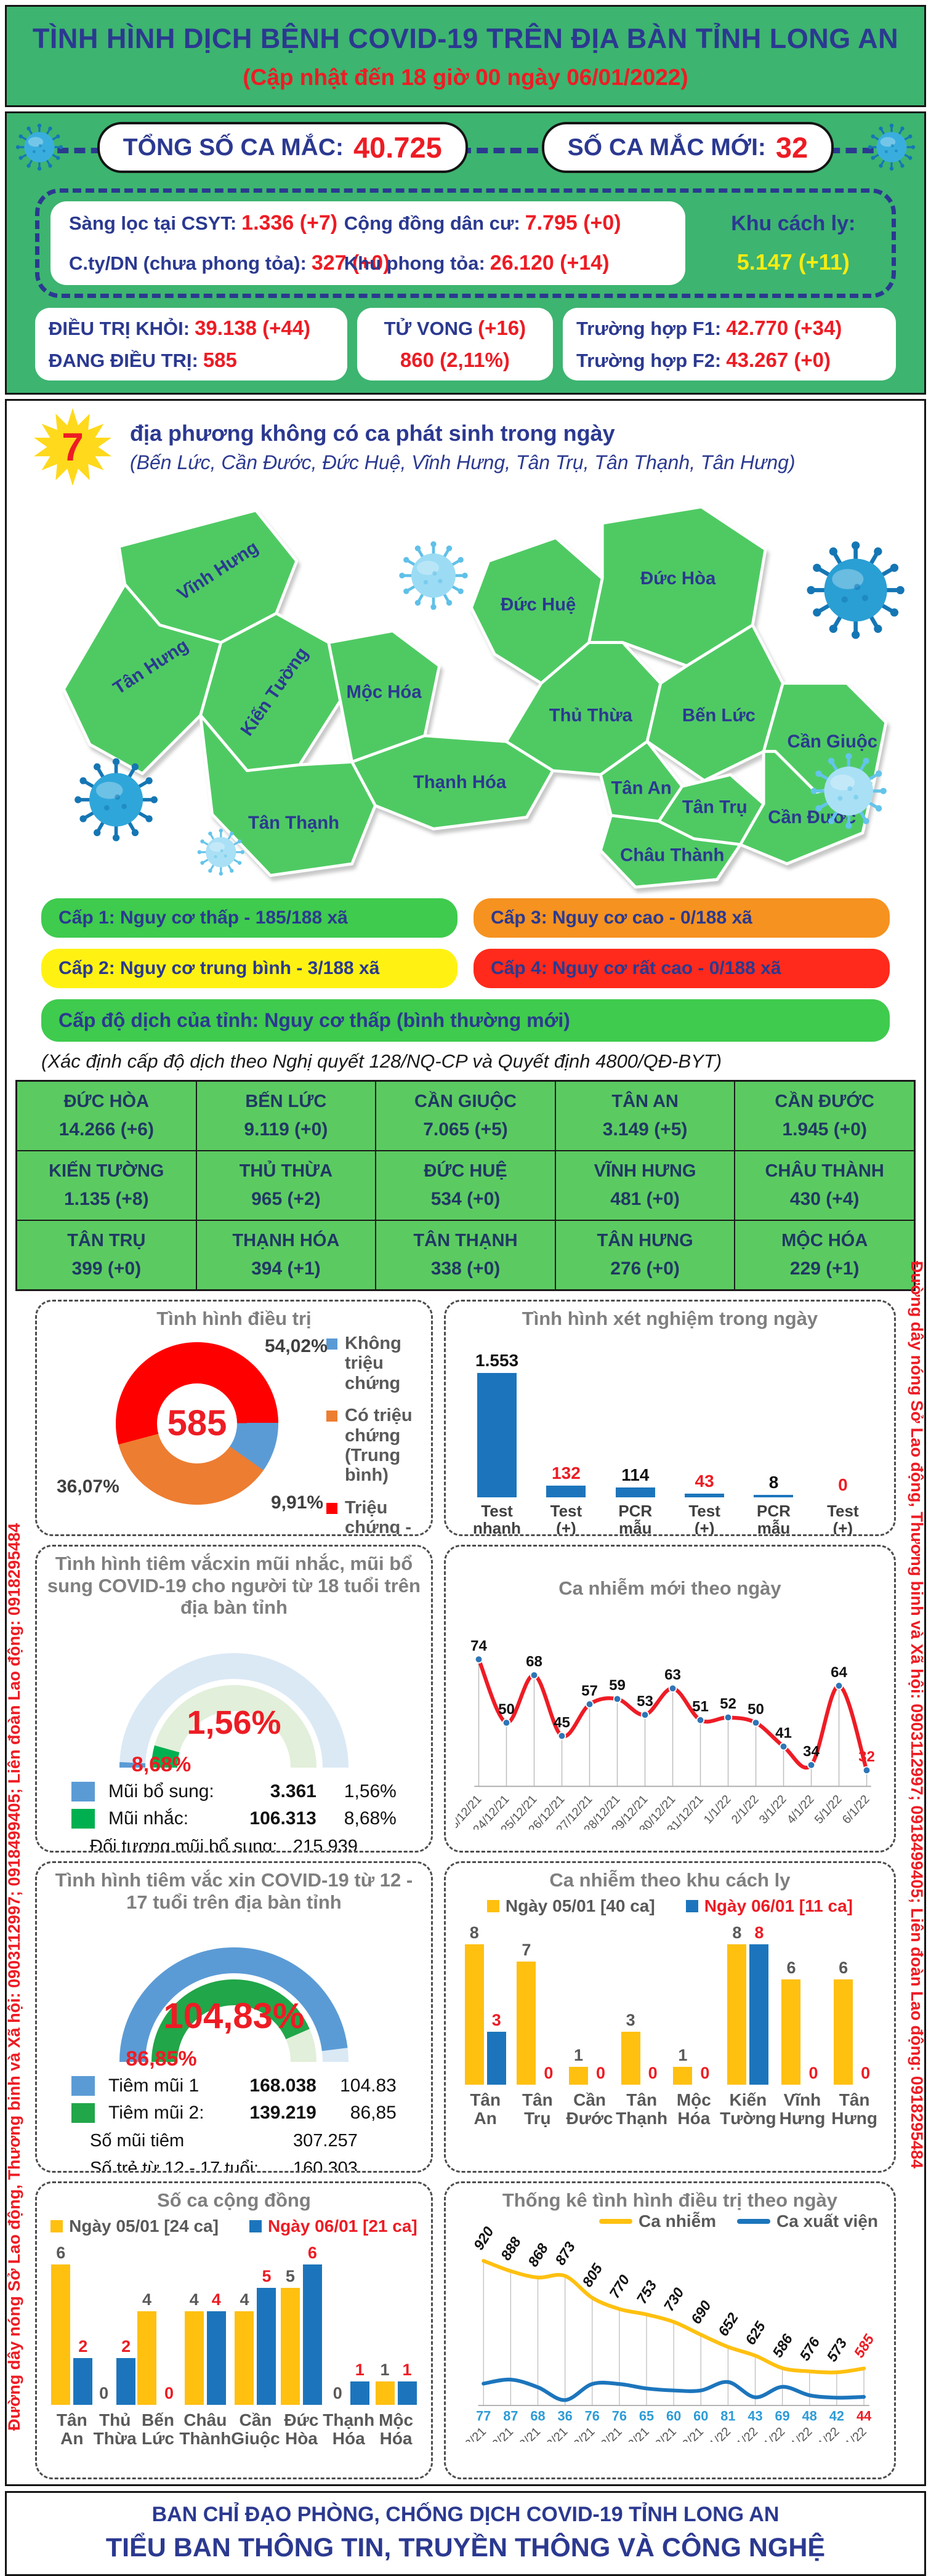  Describe the element at coordinates (384, 692) in the screenshot. I see `district-label: Mộc Hóa` at that location.